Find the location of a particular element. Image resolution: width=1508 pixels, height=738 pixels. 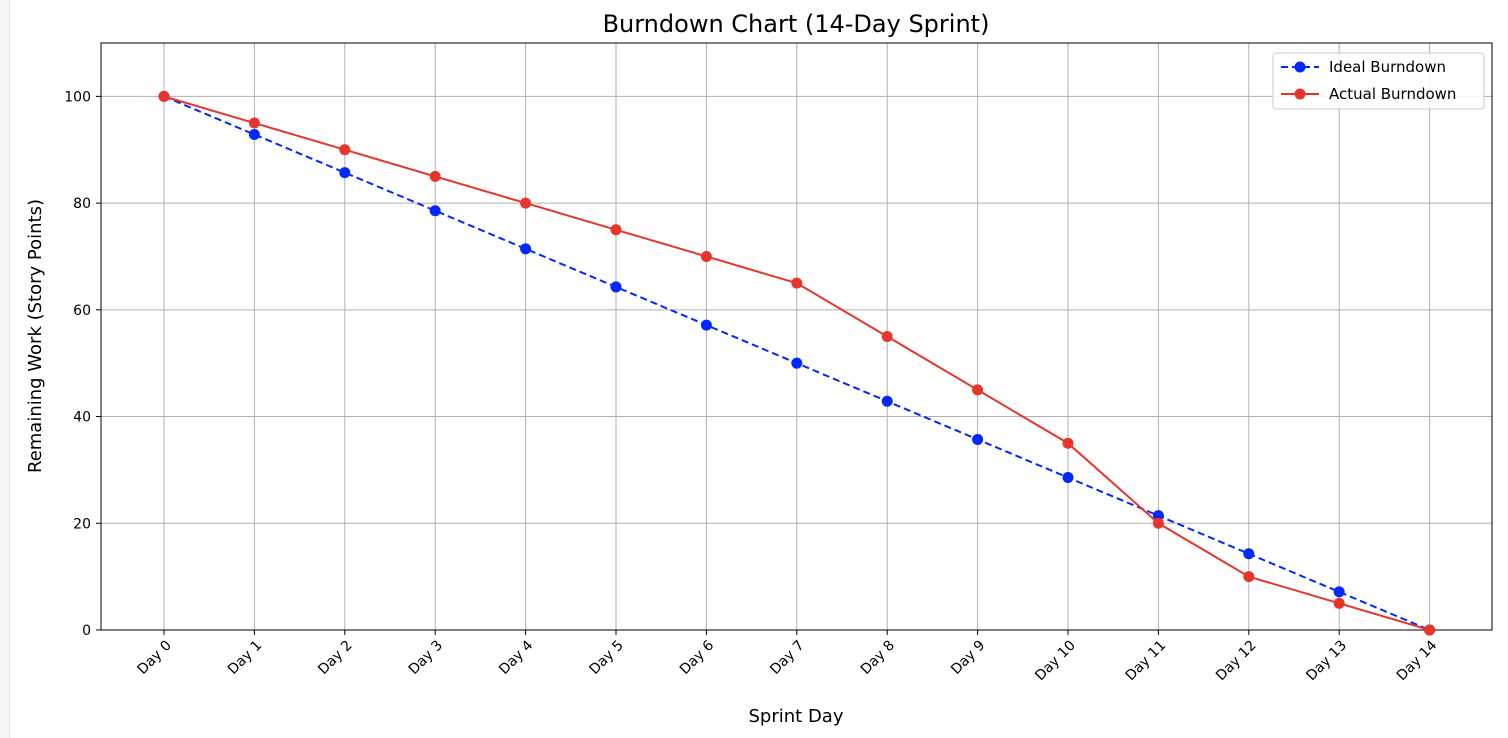

x-tick-label: Day 12 is located at coordinates (1236, 661).